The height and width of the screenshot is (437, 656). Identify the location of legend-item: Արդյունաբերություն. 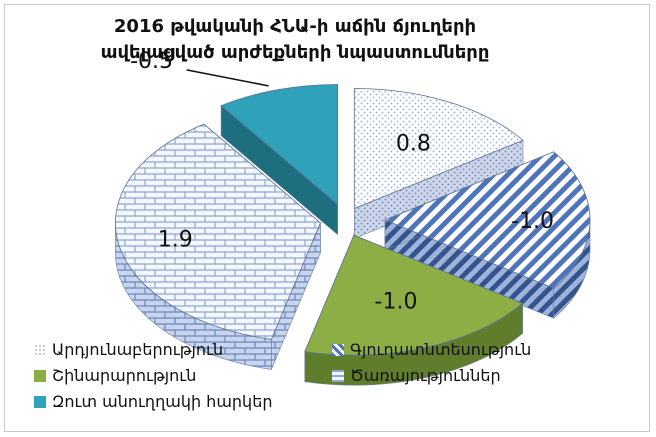
(128, 349).